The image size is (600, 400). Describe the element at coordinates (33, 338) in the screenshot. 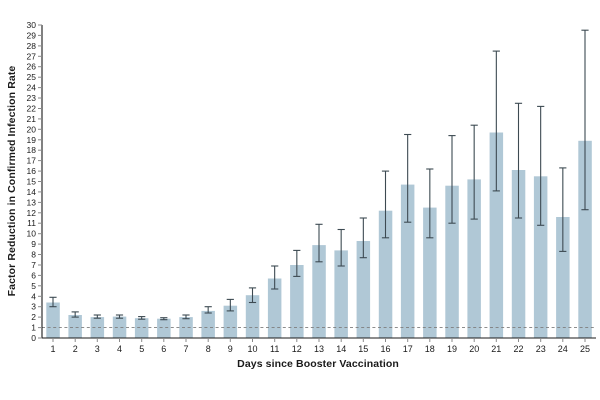

I see `y-tick-label: 0` at that location.